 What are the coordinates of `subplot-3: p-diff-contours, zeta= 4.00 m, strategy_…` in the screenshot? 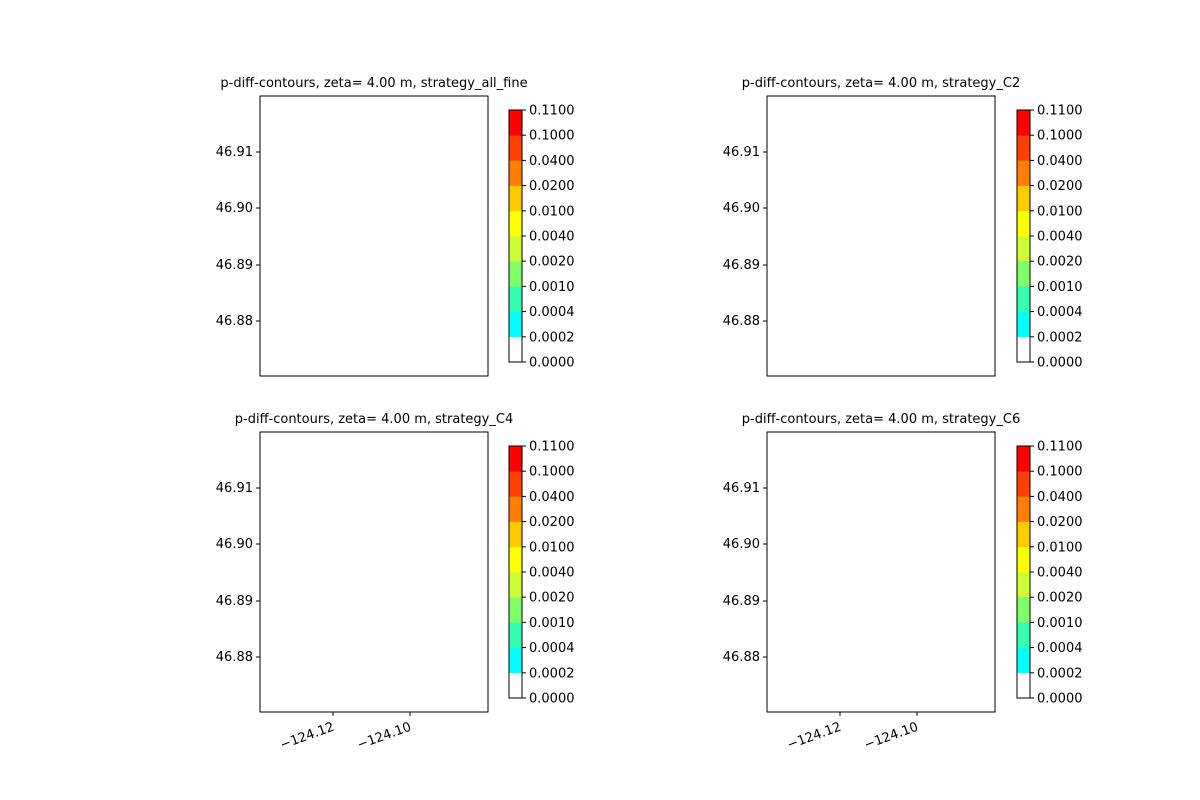 It's located at (395, 582).